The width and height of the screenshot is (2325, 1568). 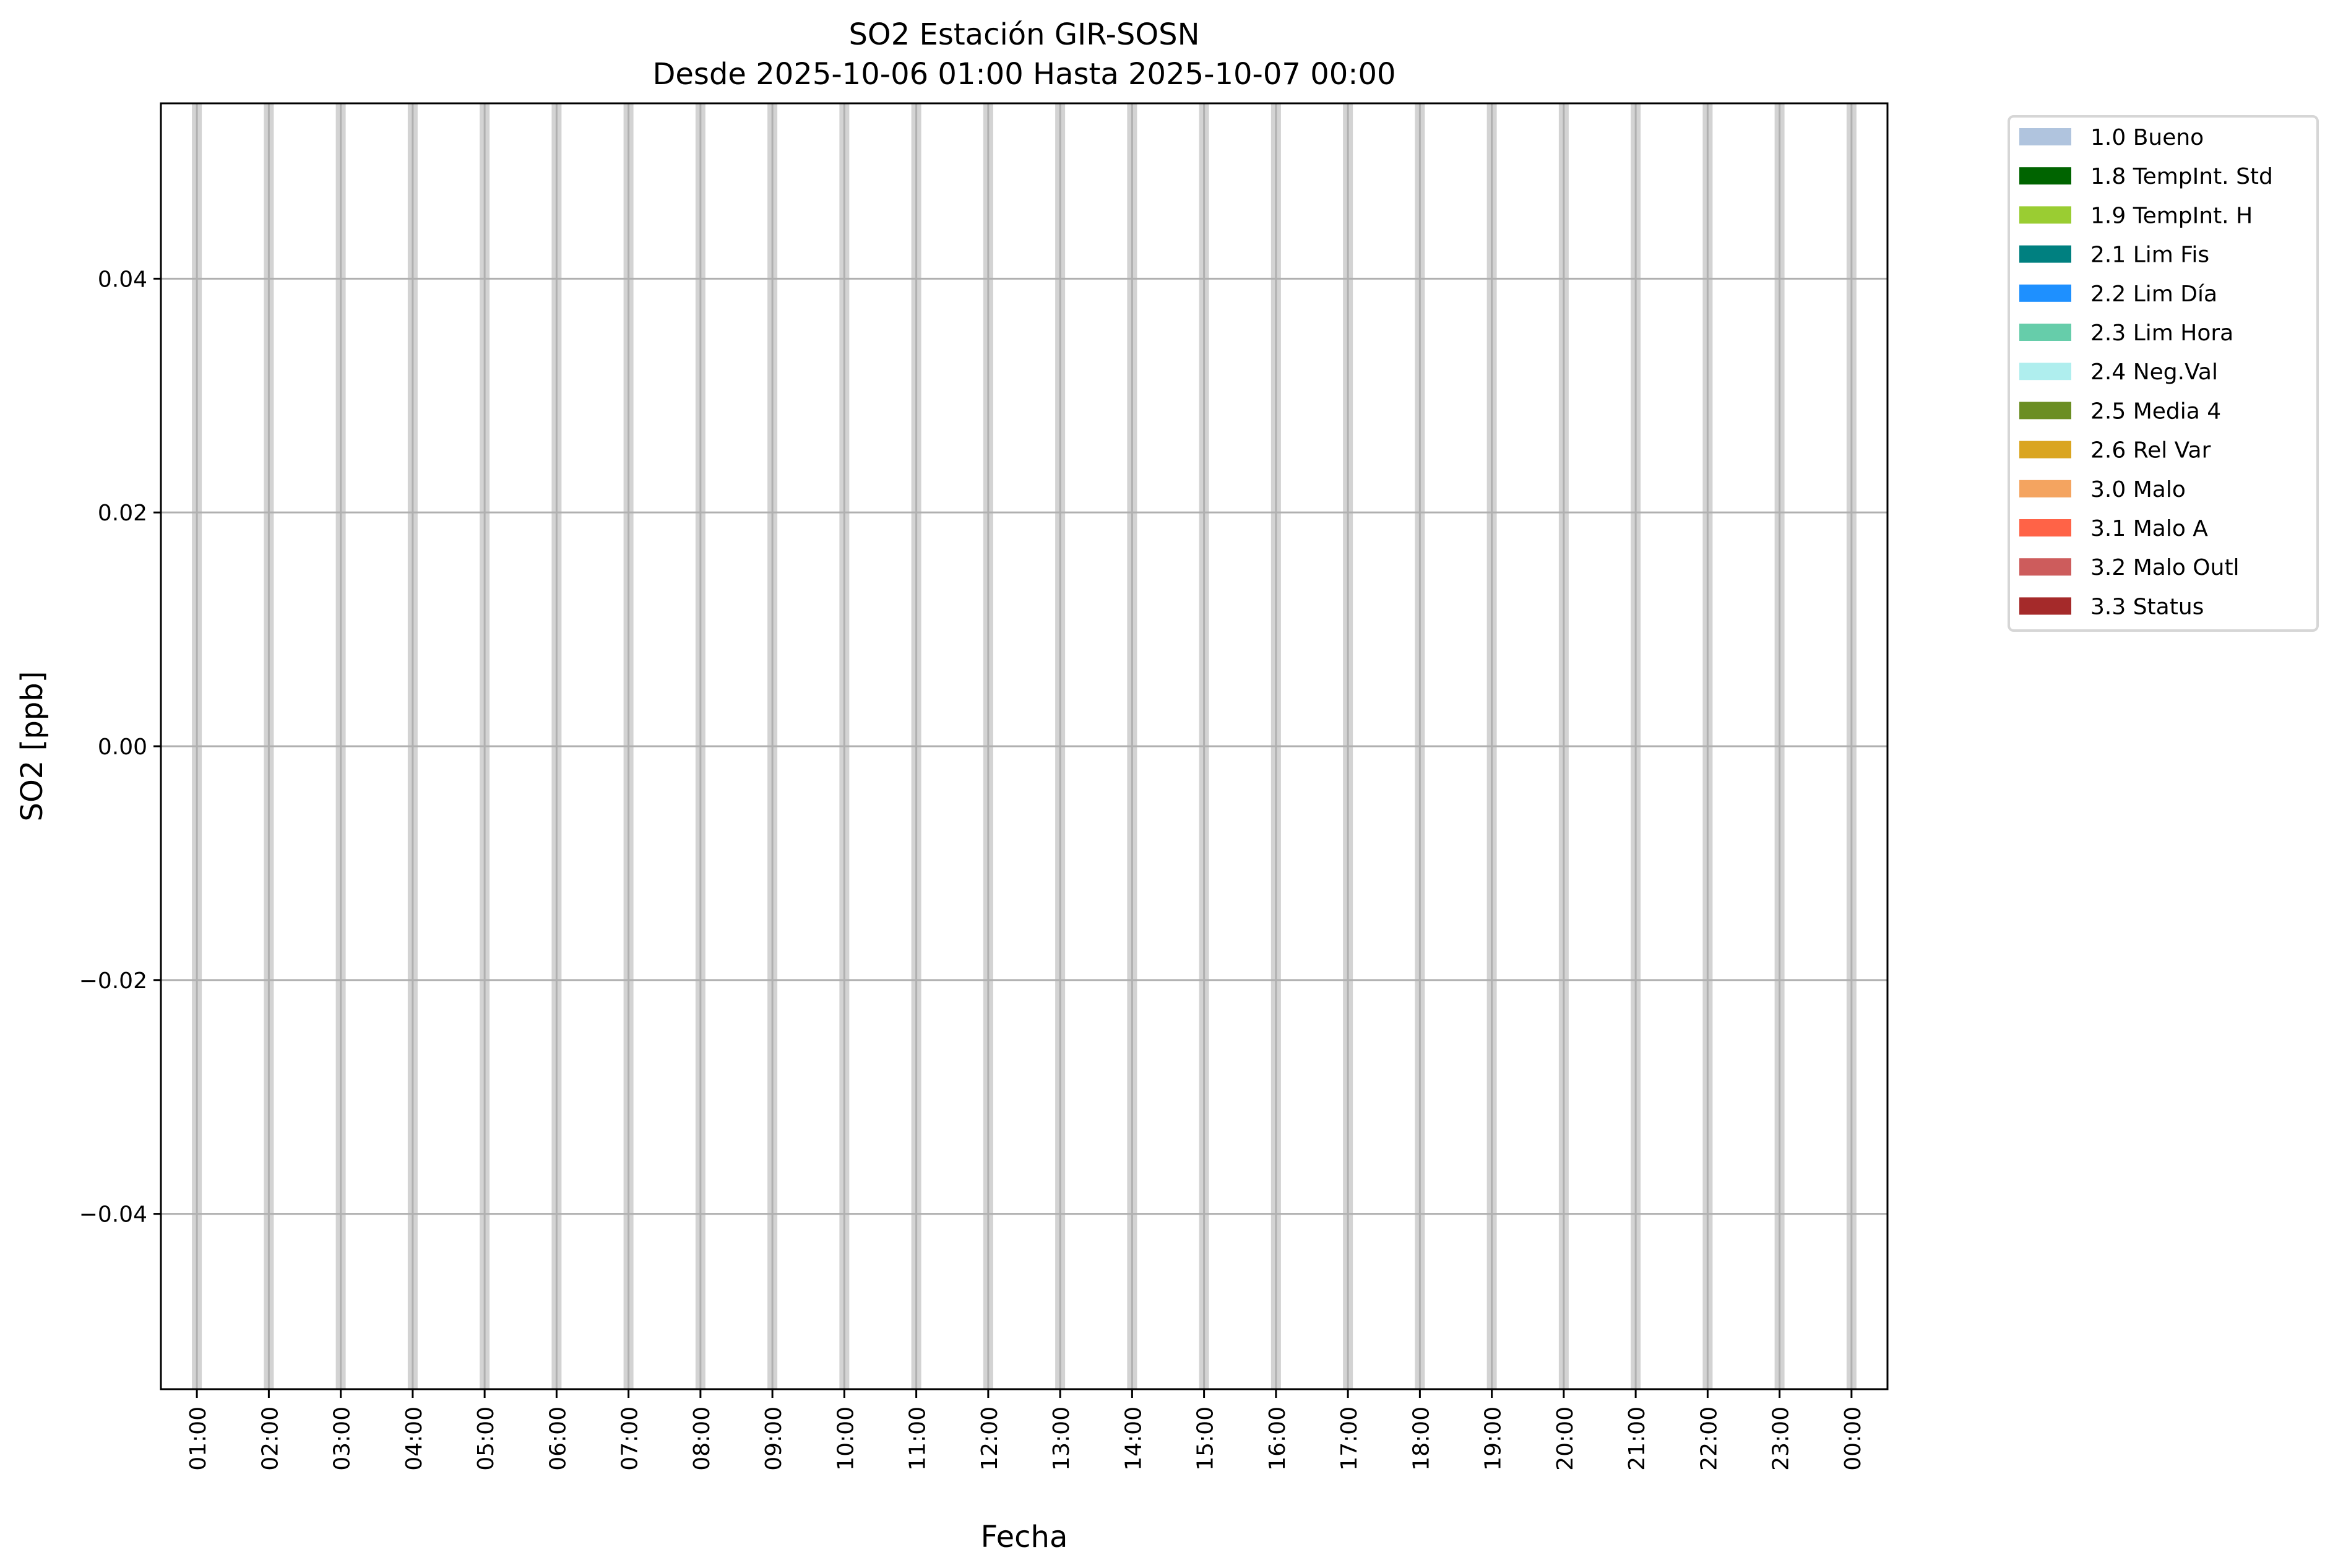 What do you see at coordinates (122, 513) in the screenshot?
I see `y-tick-label: 0.02` at bounding box center [122, 513].